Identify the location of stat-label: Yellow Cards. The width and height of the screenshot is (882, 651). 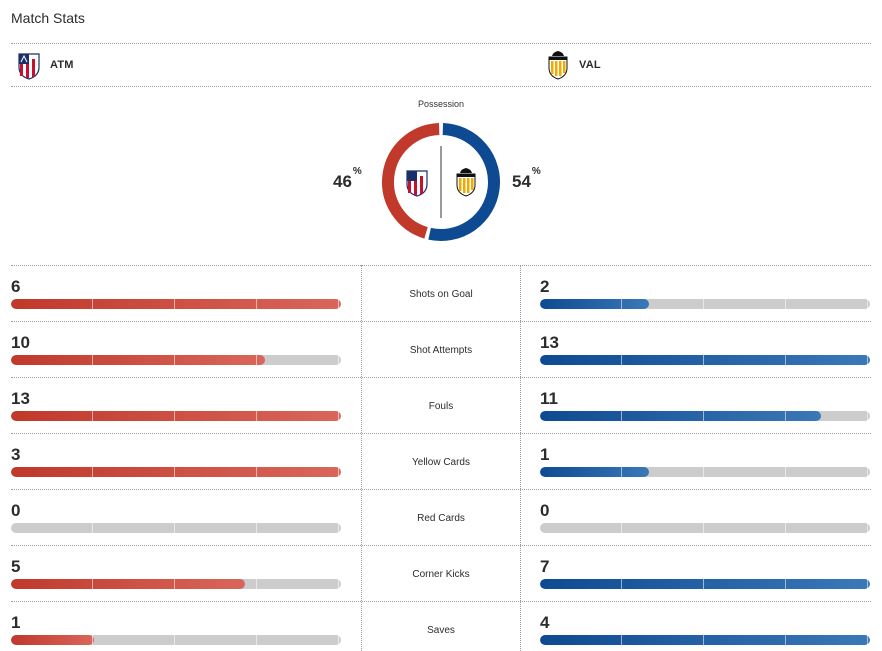
(441, 462).